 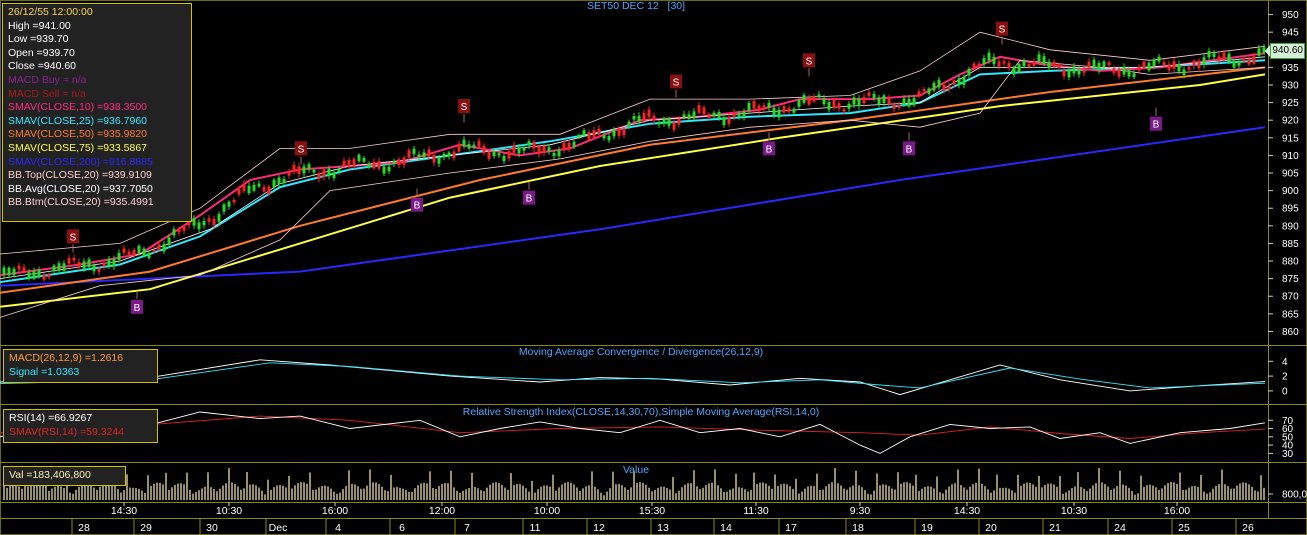 I want to click on time-label: 9:30, so click(x=860, y=511).